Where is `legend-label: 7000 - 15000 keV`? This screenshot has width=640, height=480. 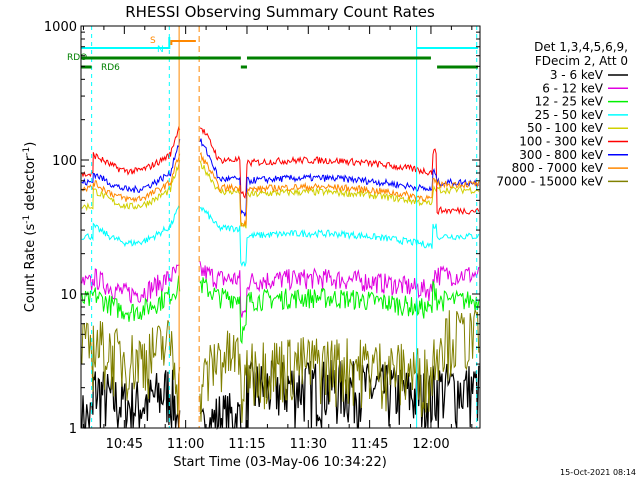 legend-label: 7000 - 15000 keV is located at coordinates (549, 181).